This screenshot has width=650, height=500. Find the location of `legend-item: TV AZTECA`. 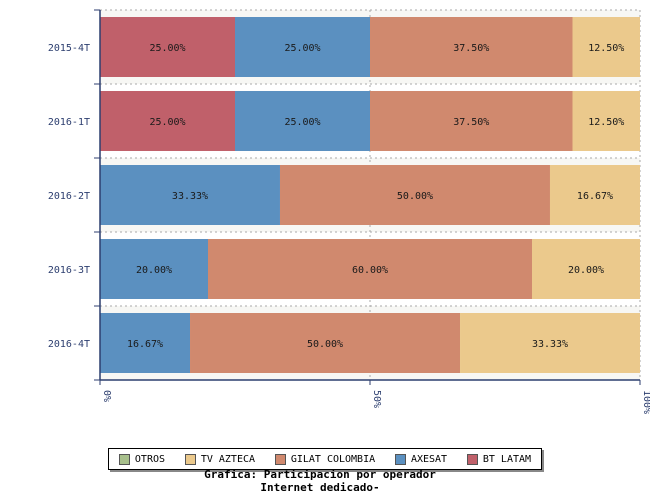

legend-item: TV AZTECA is located at coordinates (220, 459).